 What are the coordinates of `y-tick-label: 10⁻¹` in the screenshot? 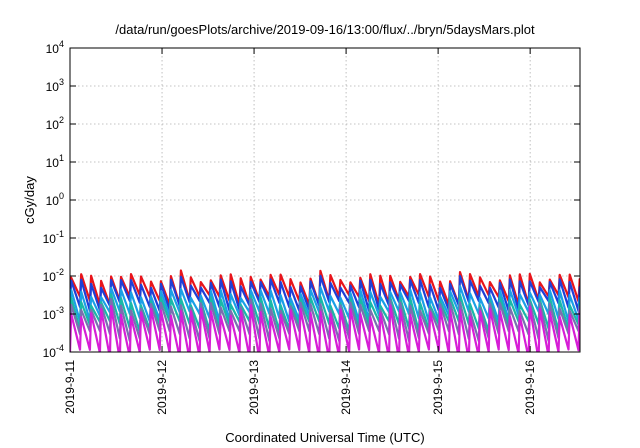 It's located at (53, 237).